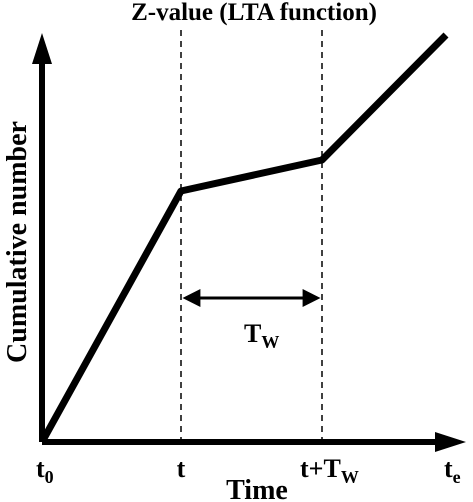 Image resolution: width=473 pixels, height=502 pixels. What do you see at coordinates (450, 442) in the screenshot?
I see `x-axis-arrowhead` at bounding box center [450, 442].